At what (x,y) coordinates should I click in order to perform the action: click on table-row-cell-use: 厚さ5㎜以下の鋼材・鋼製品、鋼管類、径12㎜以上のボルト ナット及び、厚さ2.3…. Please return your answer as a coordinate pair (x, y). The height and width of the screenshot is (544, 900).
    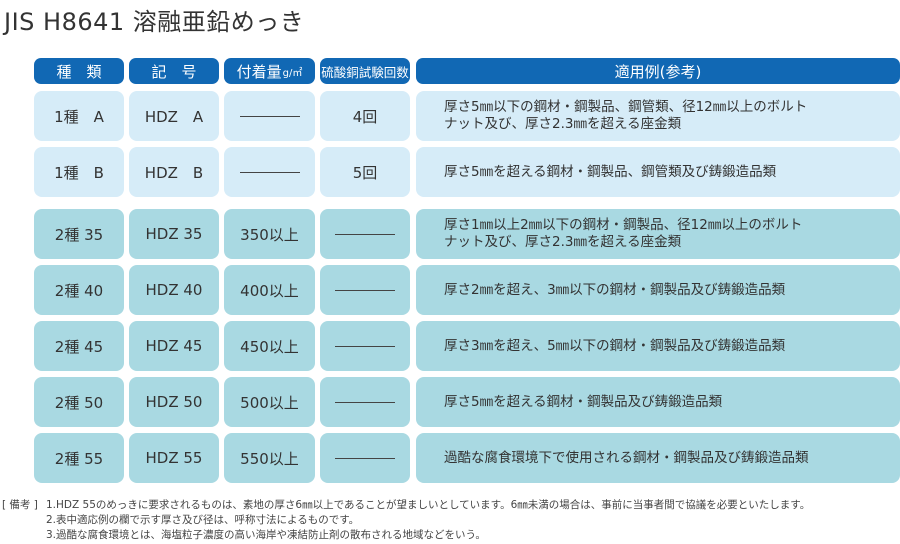
    Looking at the image, I should click on (658, 116).